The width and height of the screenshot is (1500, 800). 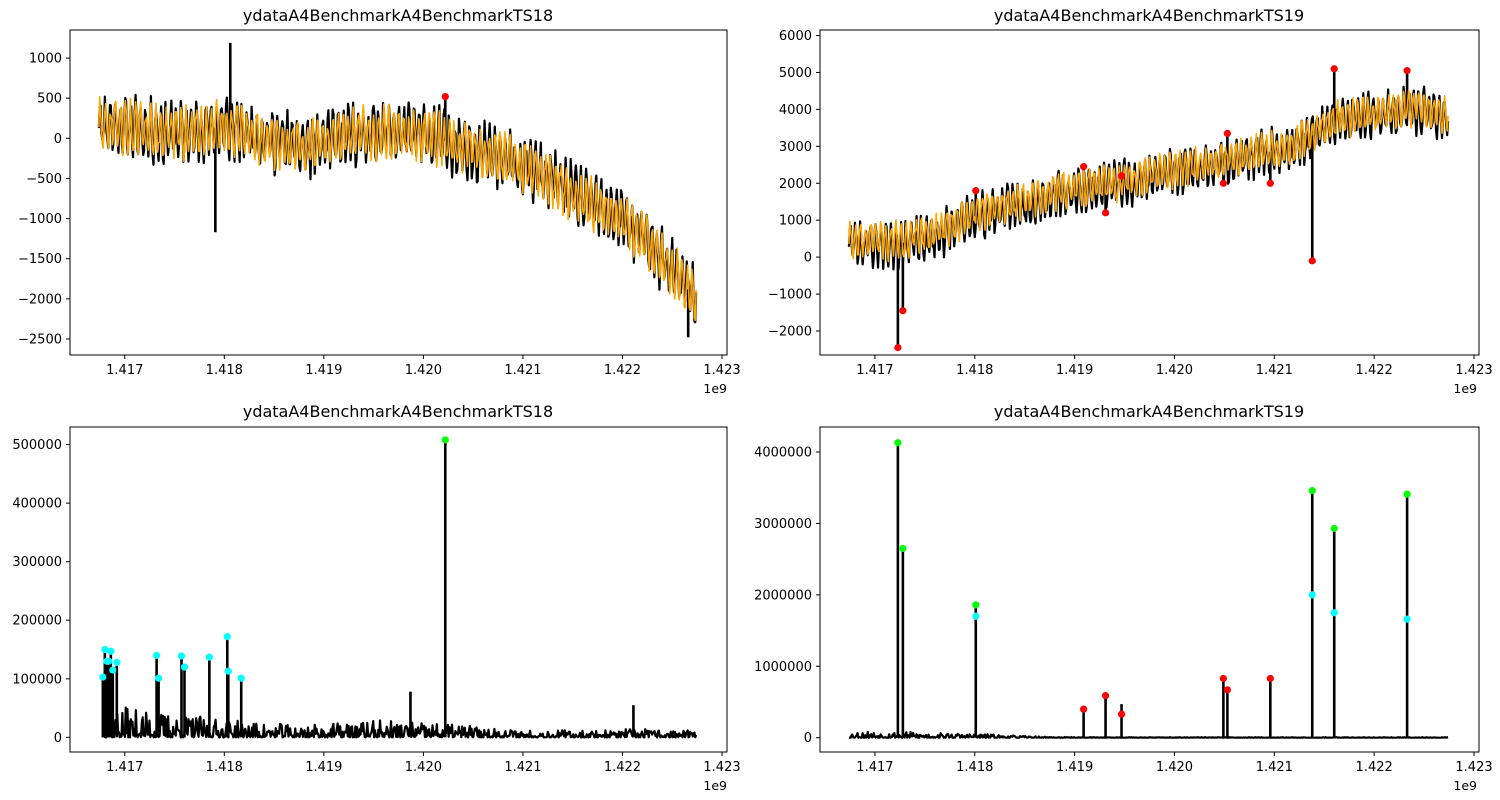 What do you see at coordinates (40, 259) in the screenshot?
I see `y-tick-label: −1500` at bounding box center [40, 259].